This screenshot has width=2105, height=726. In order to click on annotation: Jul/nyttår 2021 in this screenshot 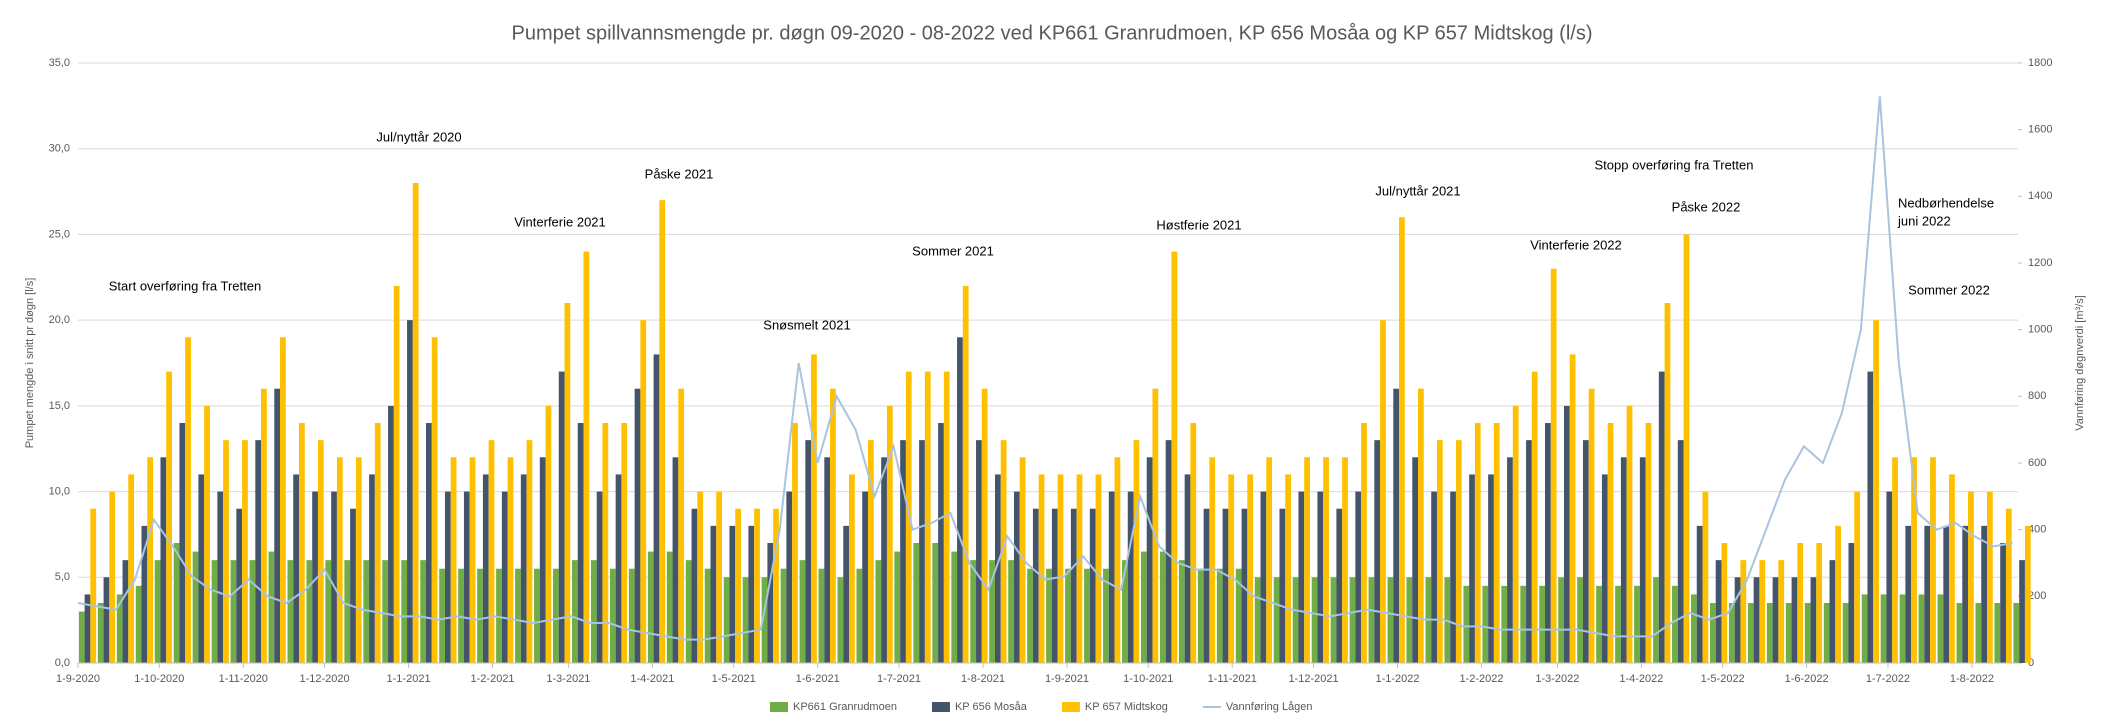, I will do `click(1417, 190)`.